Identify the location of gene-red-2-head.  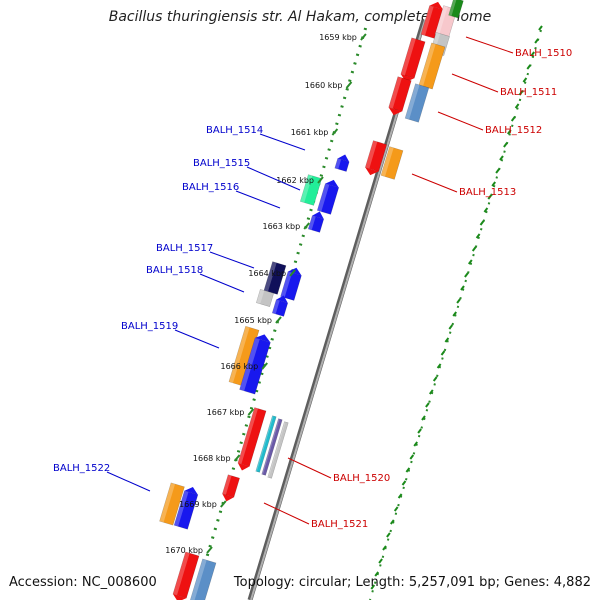
(407, 78).